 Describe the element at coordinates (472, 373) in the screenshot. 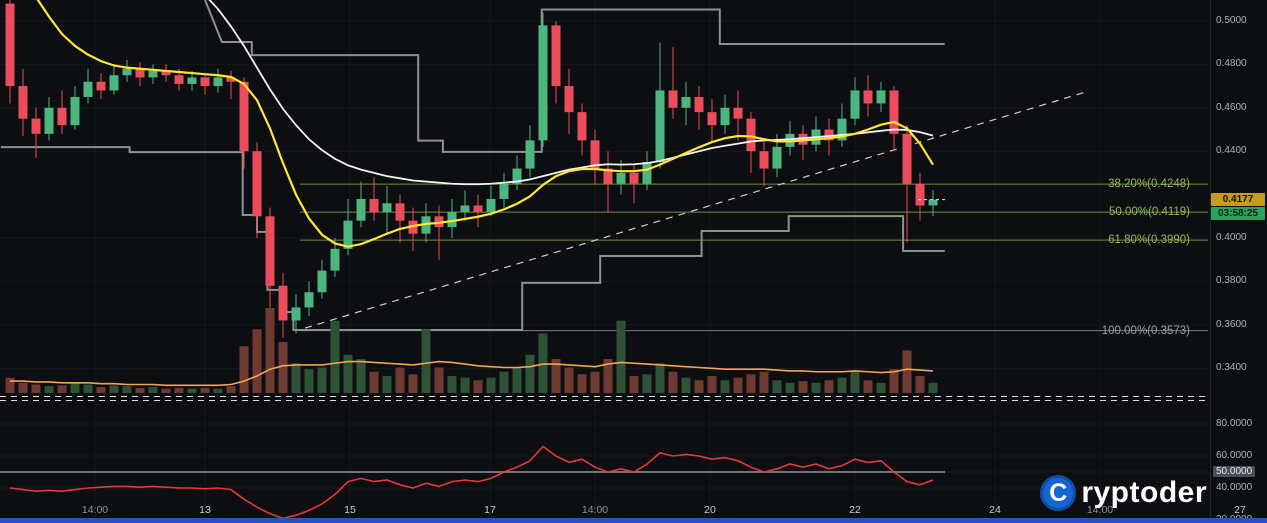

I see `volume-ma-line` at that location.